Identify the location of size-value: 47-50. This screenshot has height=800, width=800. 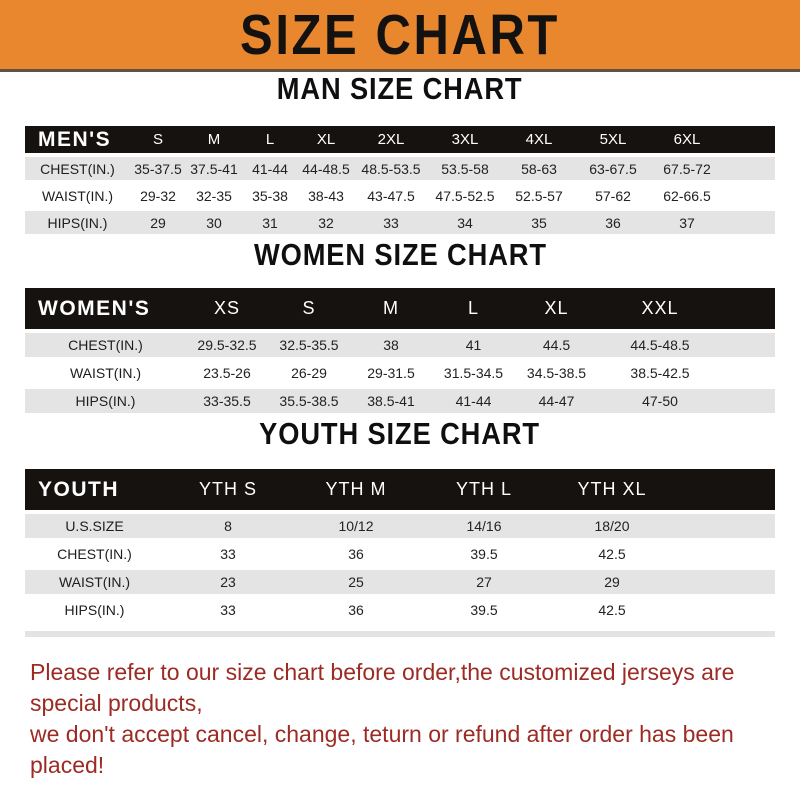
(660, 402).